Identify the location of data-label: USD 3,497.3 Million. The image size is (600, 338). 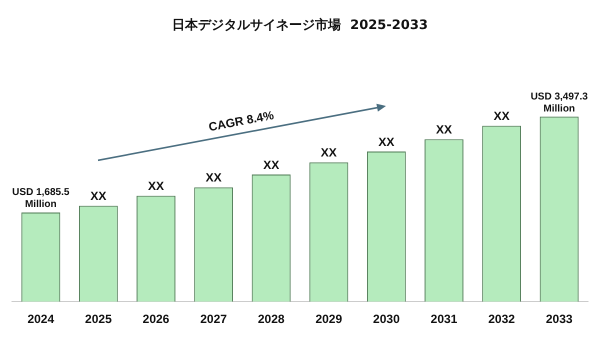
(559, 102).